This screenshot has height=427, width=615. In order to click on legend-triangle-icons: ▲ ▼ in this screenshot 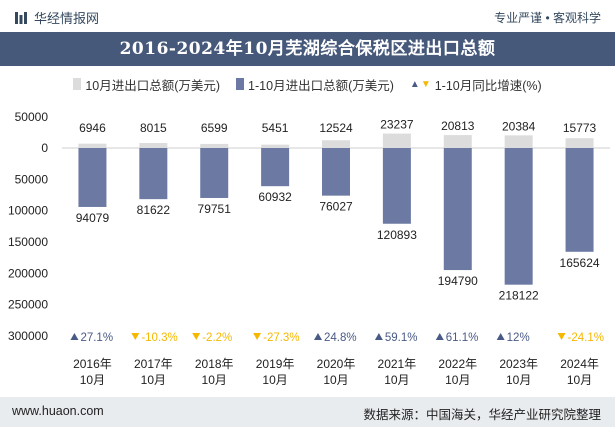, I will do `click(420, 84)`.